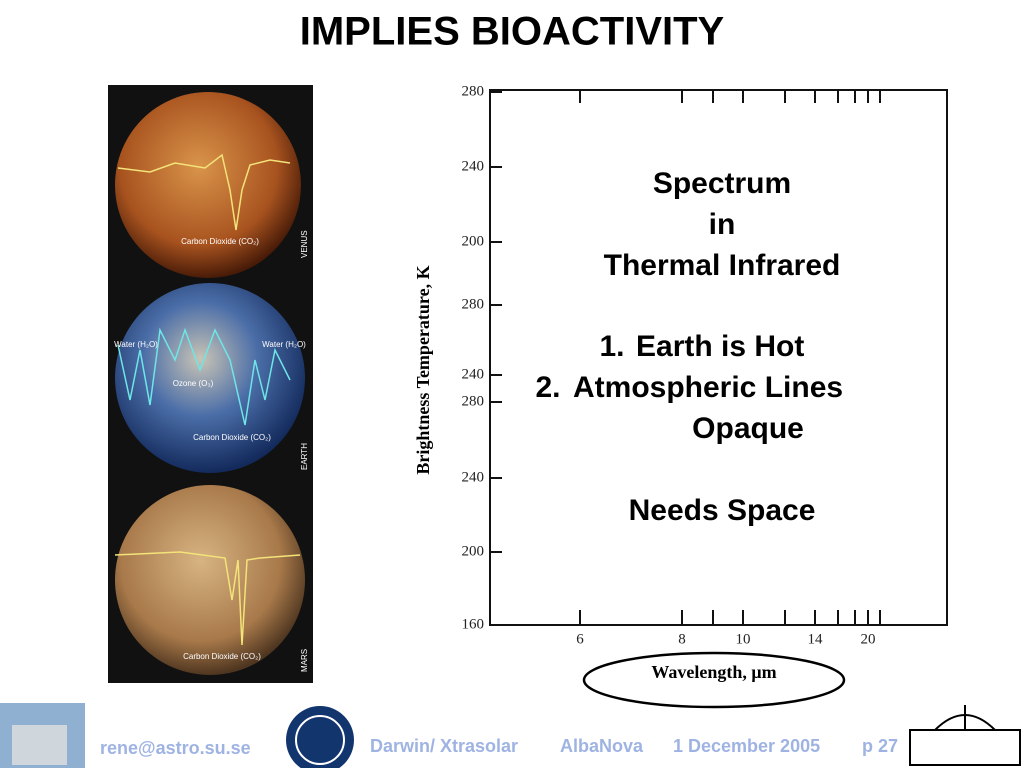 The width and height of the screenshot is (1024, 768). Describe the element at coordinates (580, 639) in the screenshot. I see `x-tick-label: 6` at that location.